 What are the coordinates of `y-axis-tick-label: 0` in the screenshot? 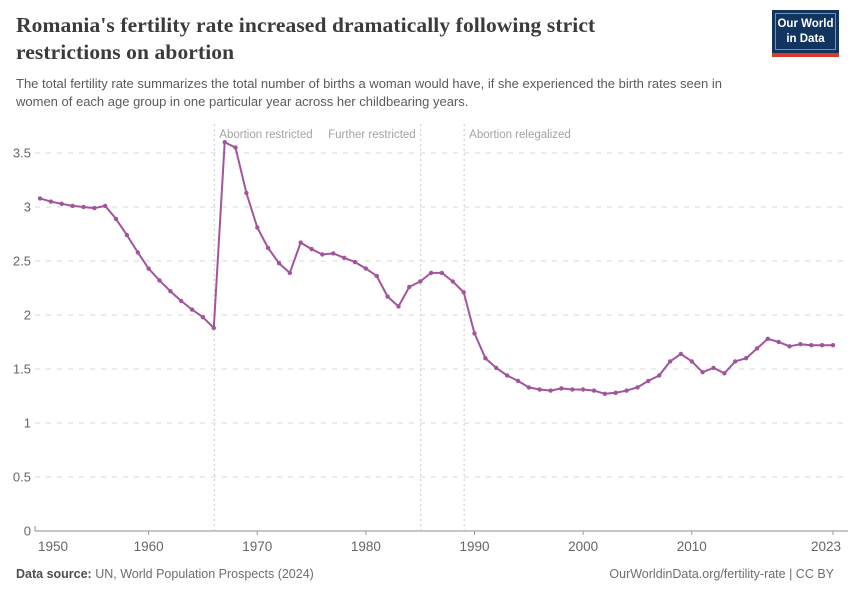 It's located at (27, 531).